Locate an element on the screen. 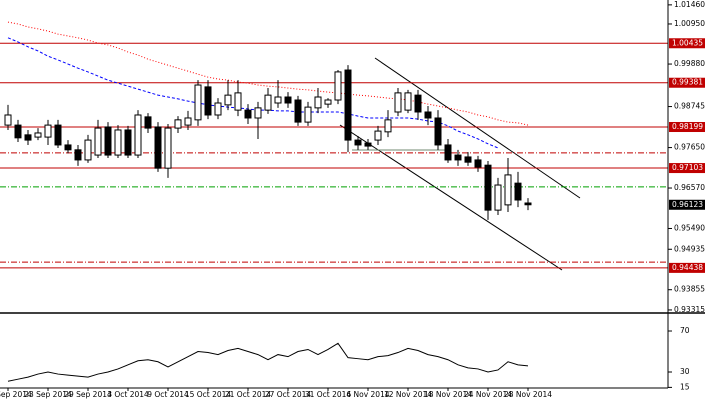 This screenshot has width=705, height=401. y-tick-label: 30 is located at coordinates (685, 371).